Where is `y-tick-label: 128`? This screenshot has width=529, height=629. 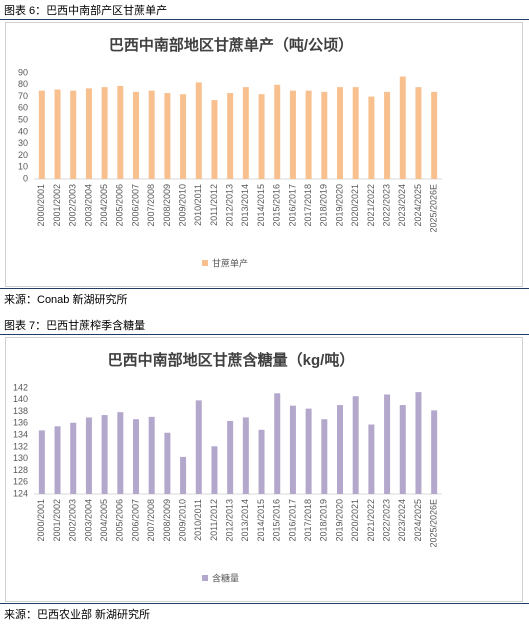 y-tick-label: 128 is located at coordinates (20, 470).